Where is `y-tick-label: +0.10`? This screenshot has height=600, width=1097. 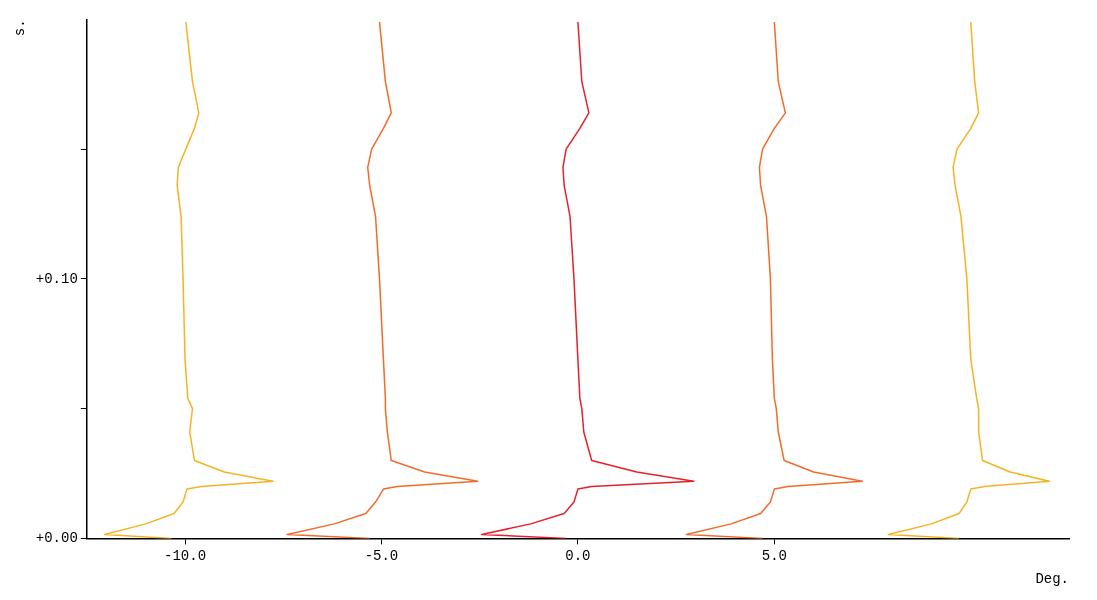
y-tick-label: +0.10 is located at coordinates (56, 278).